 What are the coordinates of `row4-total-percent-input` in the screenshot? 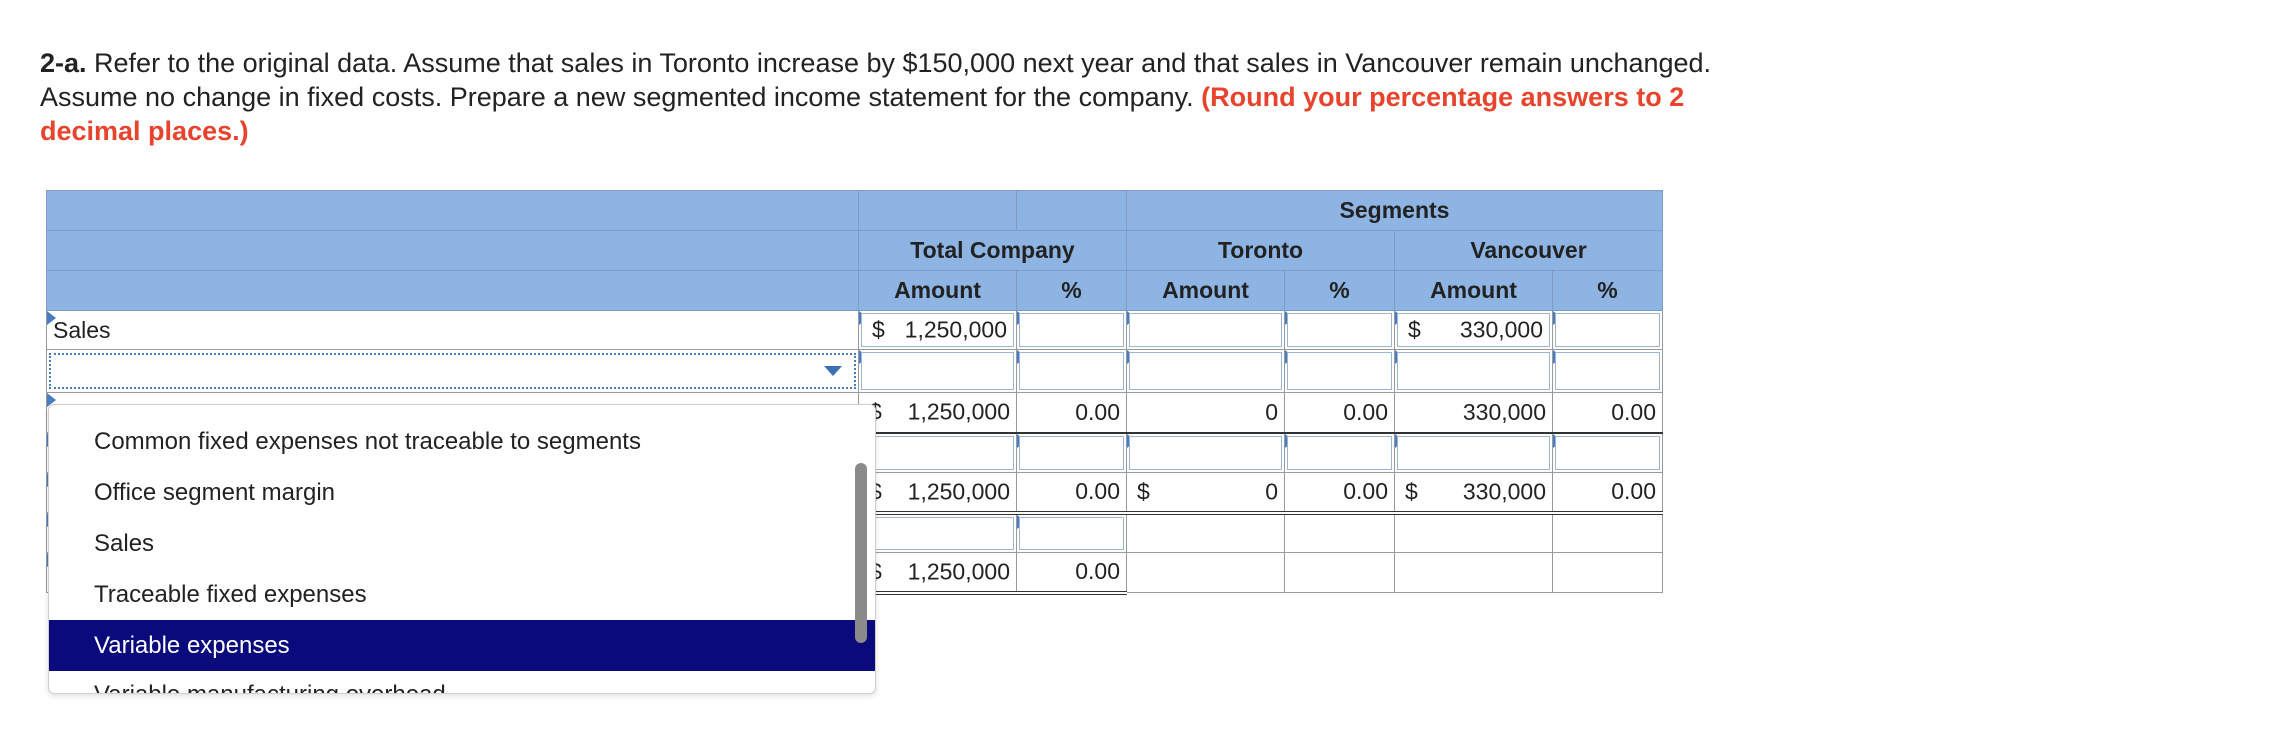 It's located at (1071, 452).